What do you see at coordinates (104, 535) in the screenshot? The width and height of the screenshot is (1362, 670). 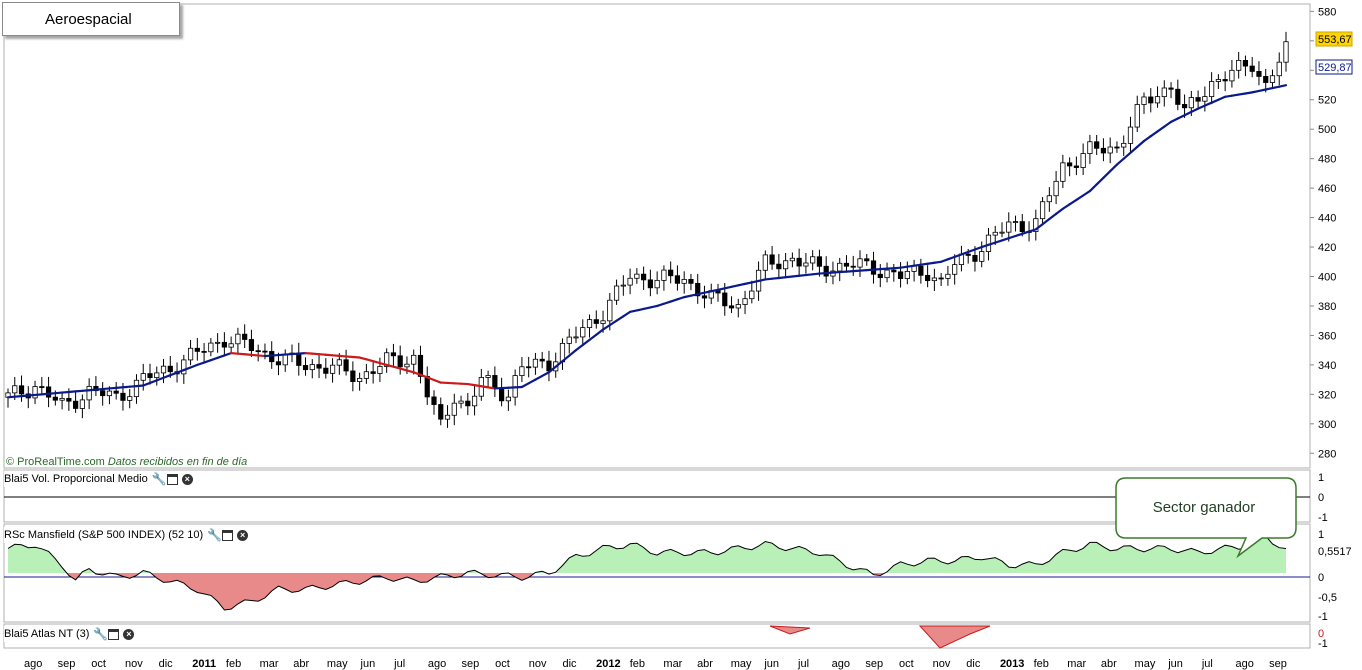 I see `rs-panel-label: RSc Mansfield (S&P 500 INDEX) (52 10)` at bounding box center [104, 535].